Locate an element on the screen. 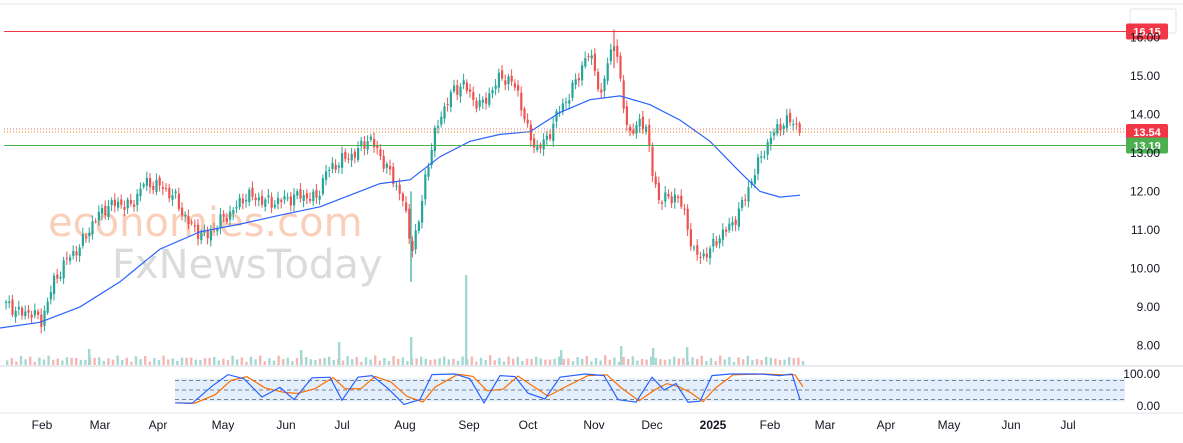 This screenshot has width=1183, height=443. price-badge-label: 16.15 is located at coordinates (1147, 33).